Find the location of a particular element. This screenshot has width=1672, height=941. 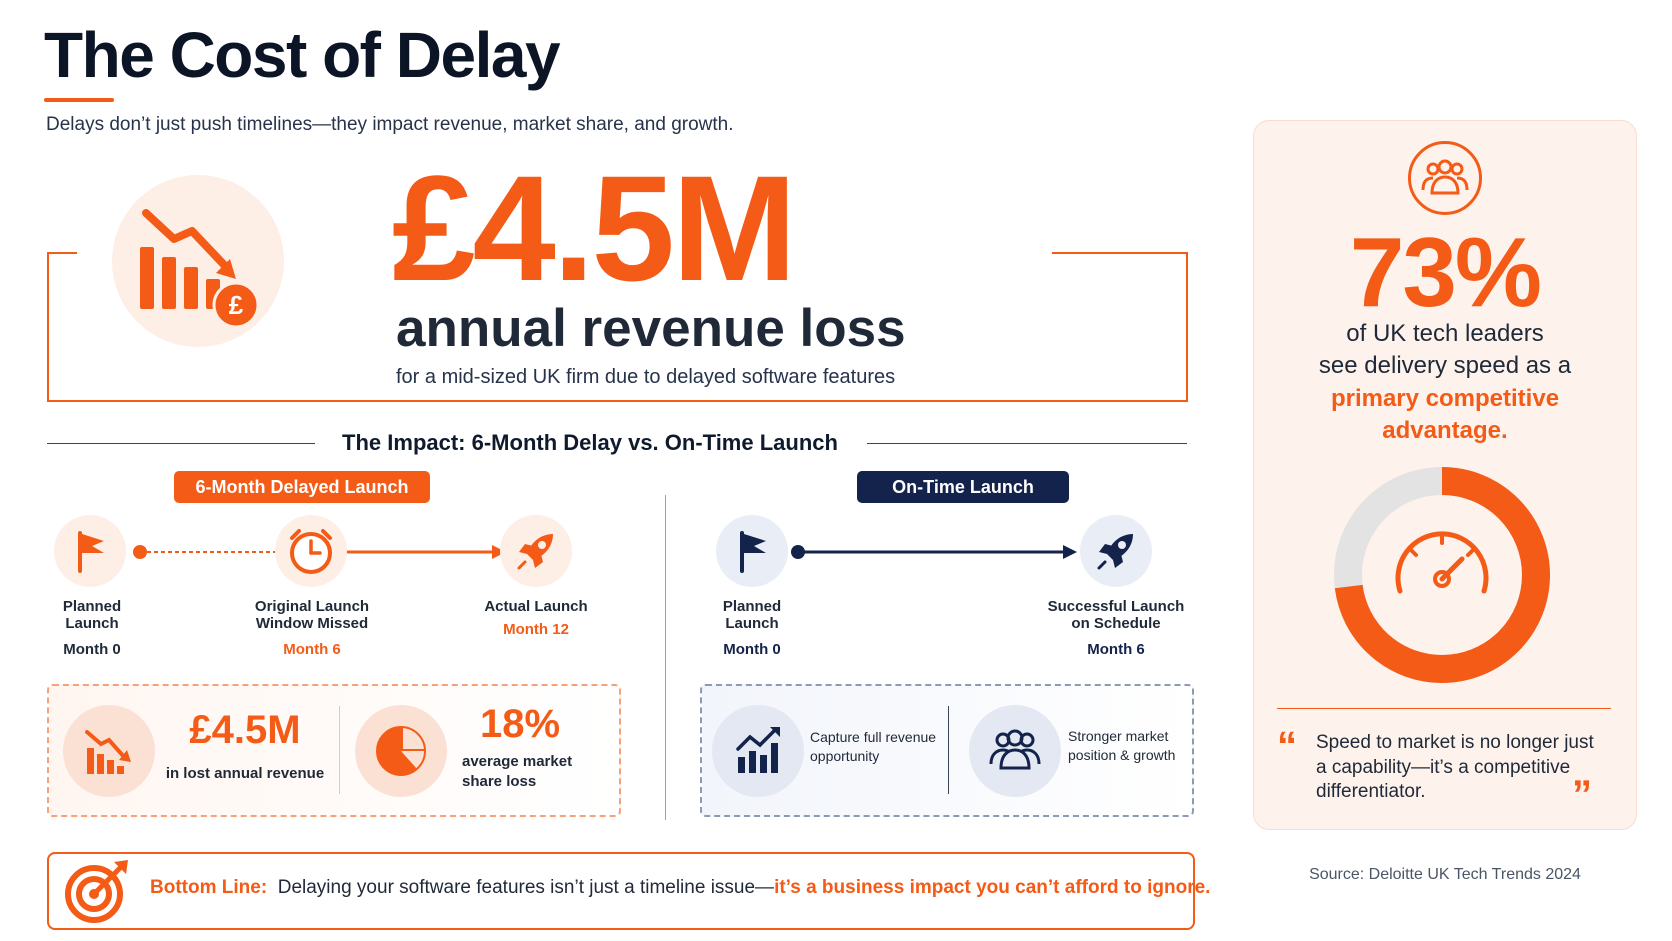

quote-close-mark: ” is located at coordinates (1582, 795).